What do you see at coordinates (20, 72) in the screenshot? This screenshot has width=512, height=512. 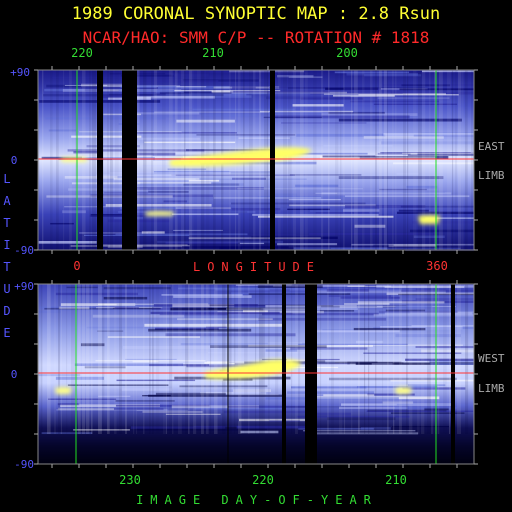 I see `east-y-tick-top: +90` at bounding box center [20, 72].